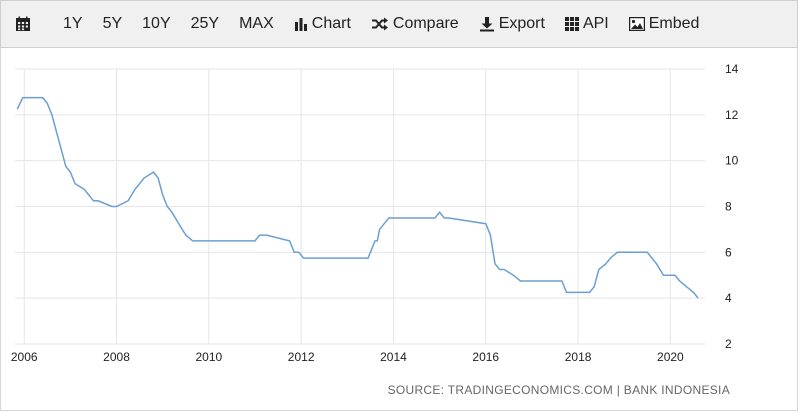 This screenshot has width=800, height=413. What do you see at coordinates (425, 23) in the screenshot?
I see `compare-label: Compare` at bounding box center [425, 23].